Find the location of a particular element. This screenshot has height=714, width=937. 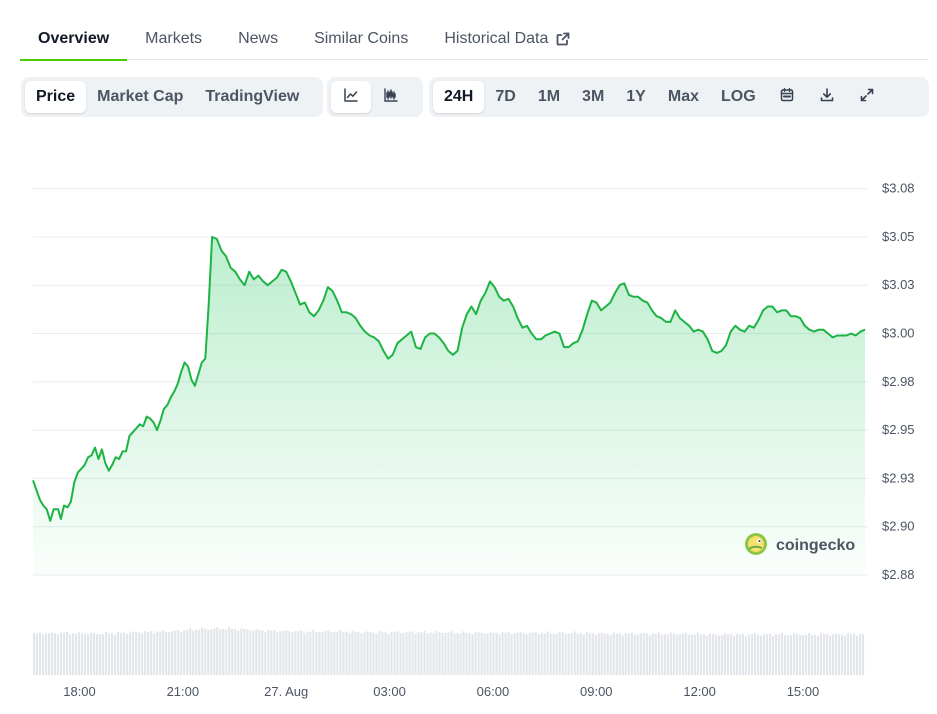

tab-historical-data-label: Historical Data is located at coordinates (496, 38).